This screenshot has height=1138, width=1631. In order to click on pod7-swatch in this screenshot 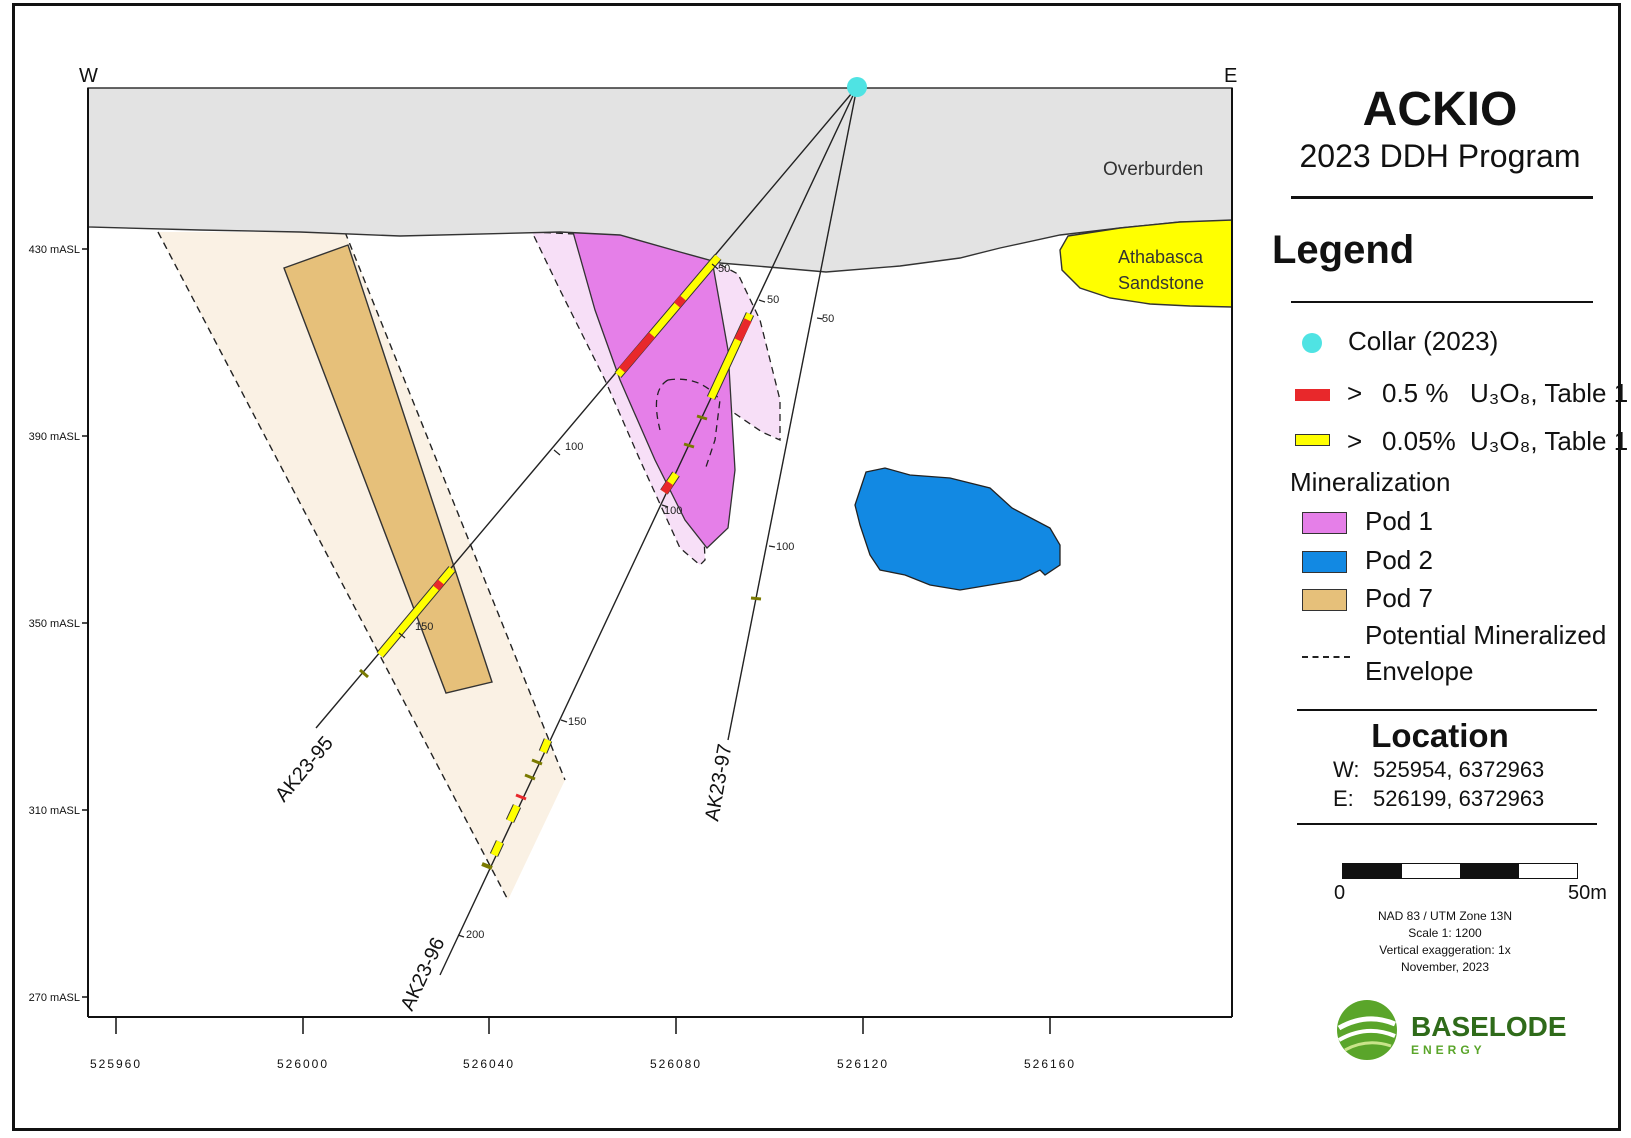, I will do `click(1324, 600)`.